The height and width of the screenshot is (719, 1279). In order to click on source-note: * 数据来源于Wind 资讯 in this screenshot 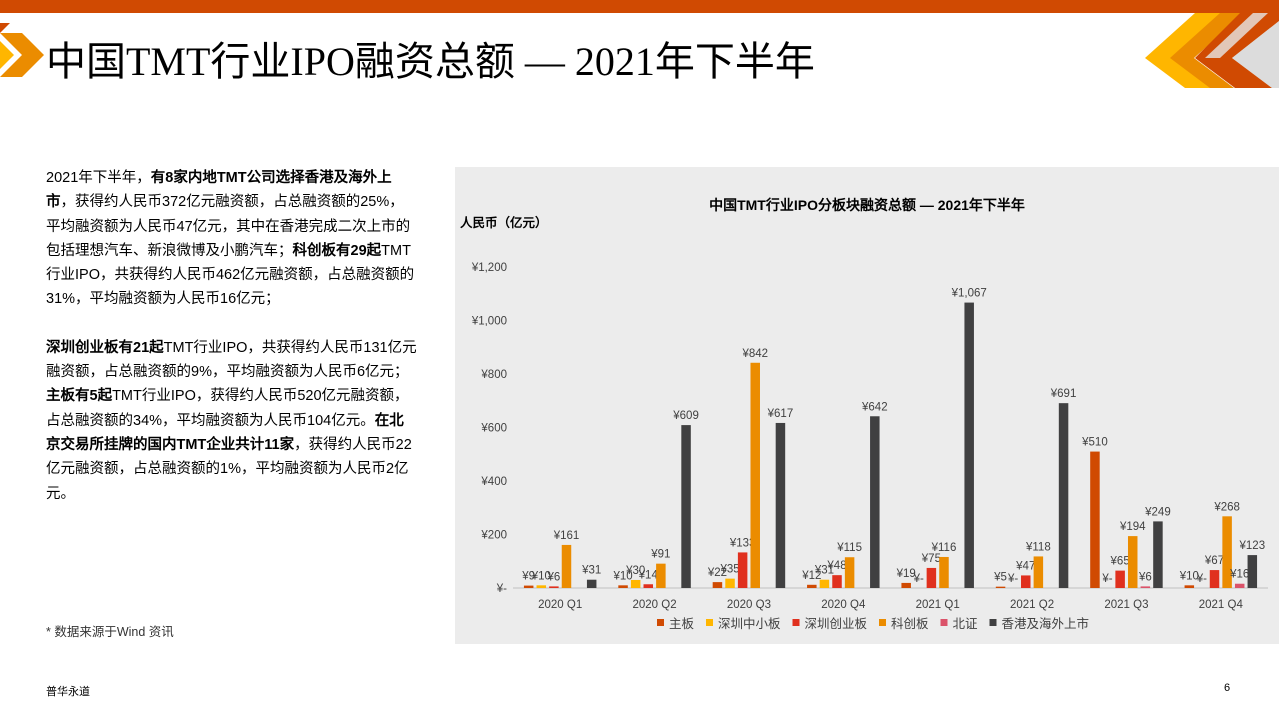, I will do `click(110, 632)`.